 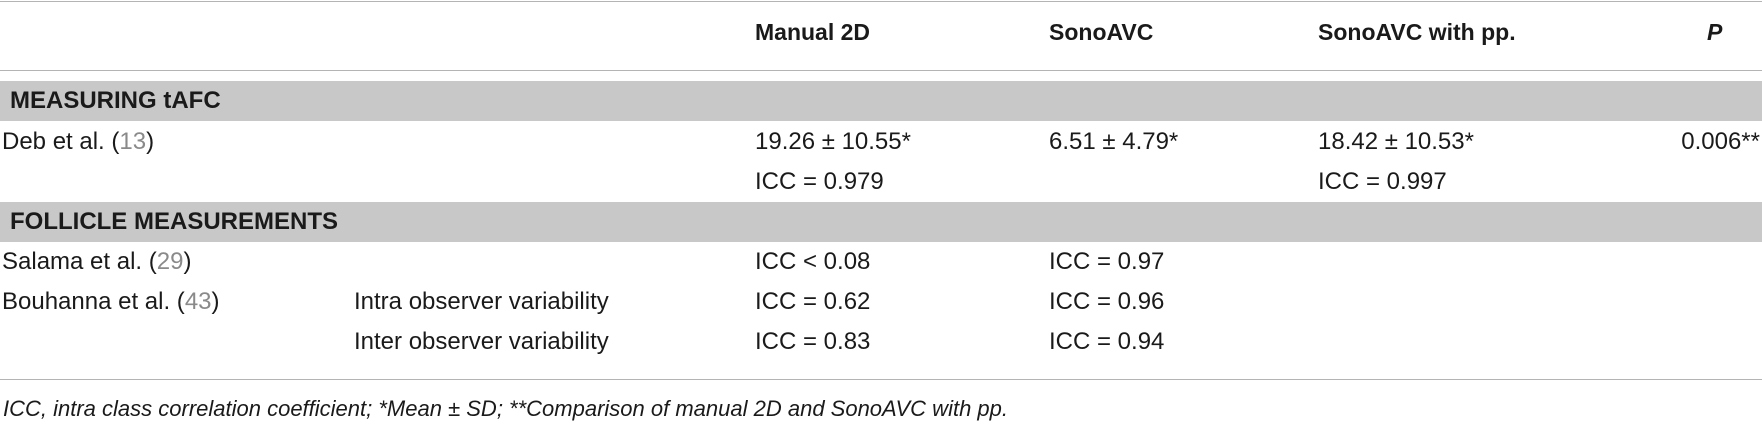 I want to click on header-bottom-rule, so click(x=881, y=70).